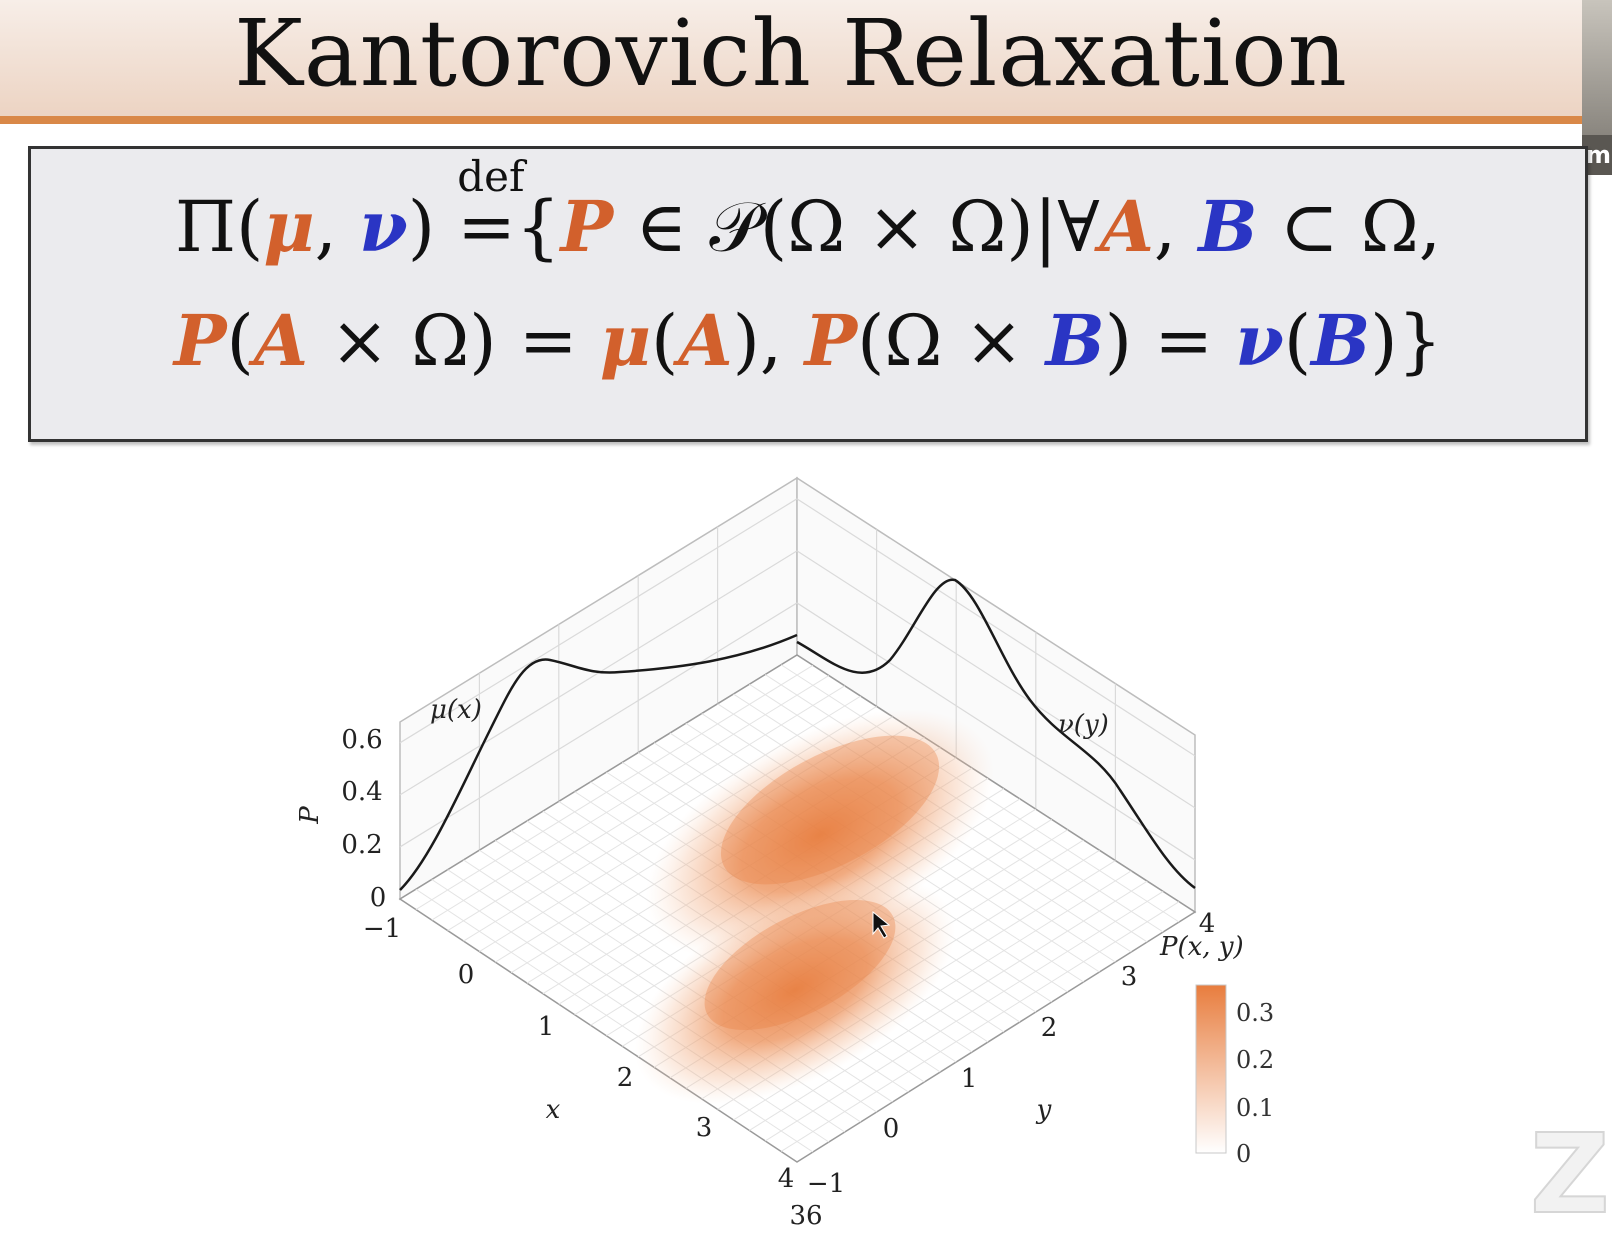 The image size is (1612, 1238). I want to click on eq2-close-brace: )}, so click(1406, 341).